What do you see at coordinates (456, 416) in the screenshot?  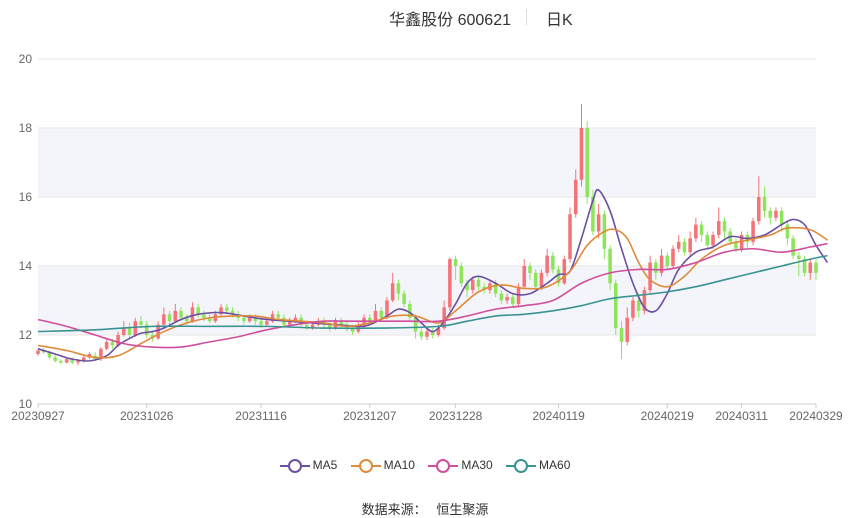 I see `x-tick-label: 20231228` at bounding box center [456, 416].